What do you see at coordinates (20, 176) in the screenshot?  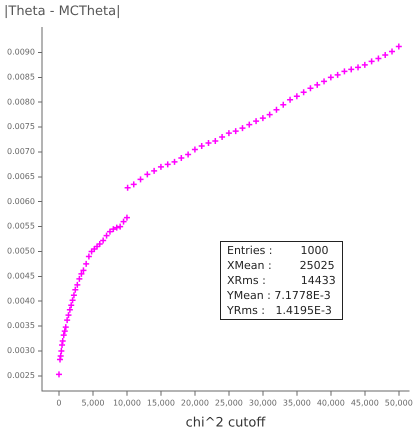 I see `y-tick-label: 0.0065` at bounding box center [20, 176].